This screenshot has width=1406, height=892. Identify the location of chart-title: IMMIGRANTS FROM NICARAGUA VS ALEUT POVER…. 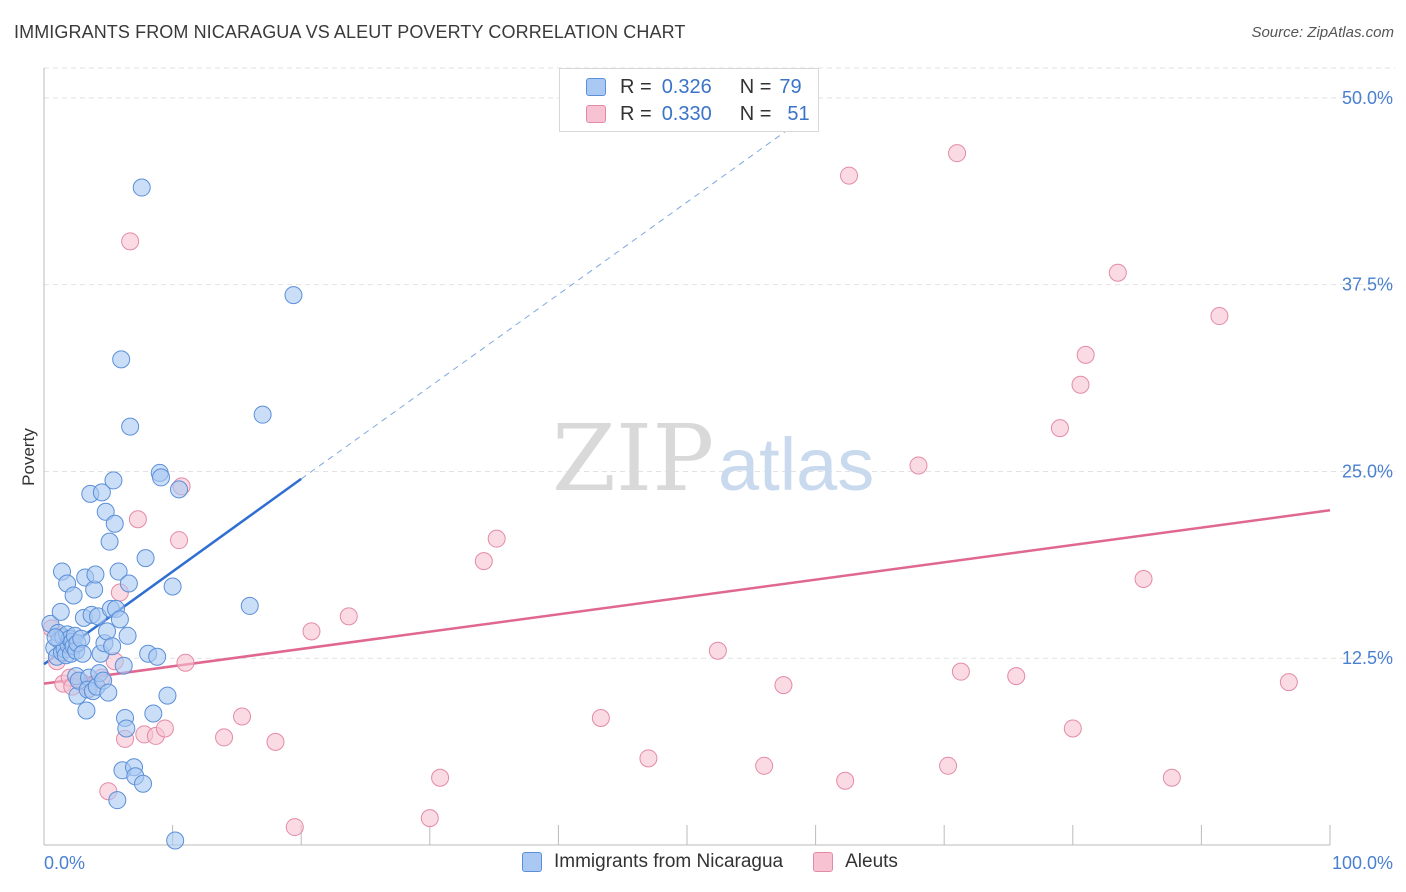
(350, 32).